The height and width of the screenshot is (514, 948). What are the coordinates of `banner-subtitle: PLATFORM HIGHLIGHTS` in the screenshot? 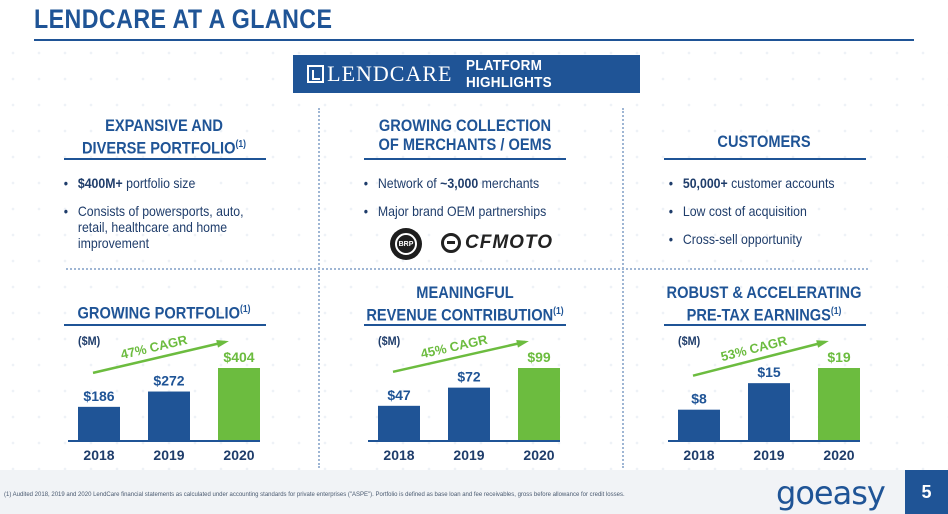 It's located at (509, 74).